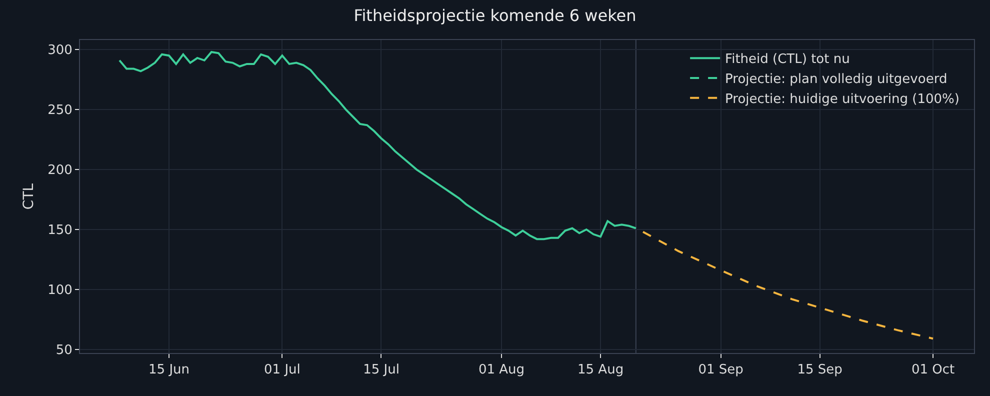 The width and height of the screenshot is (990, 396). What do you see at coordinates (64, 350) in the screenshot?
I see `y-tick-label: 50` at bounding box center [64, 350].